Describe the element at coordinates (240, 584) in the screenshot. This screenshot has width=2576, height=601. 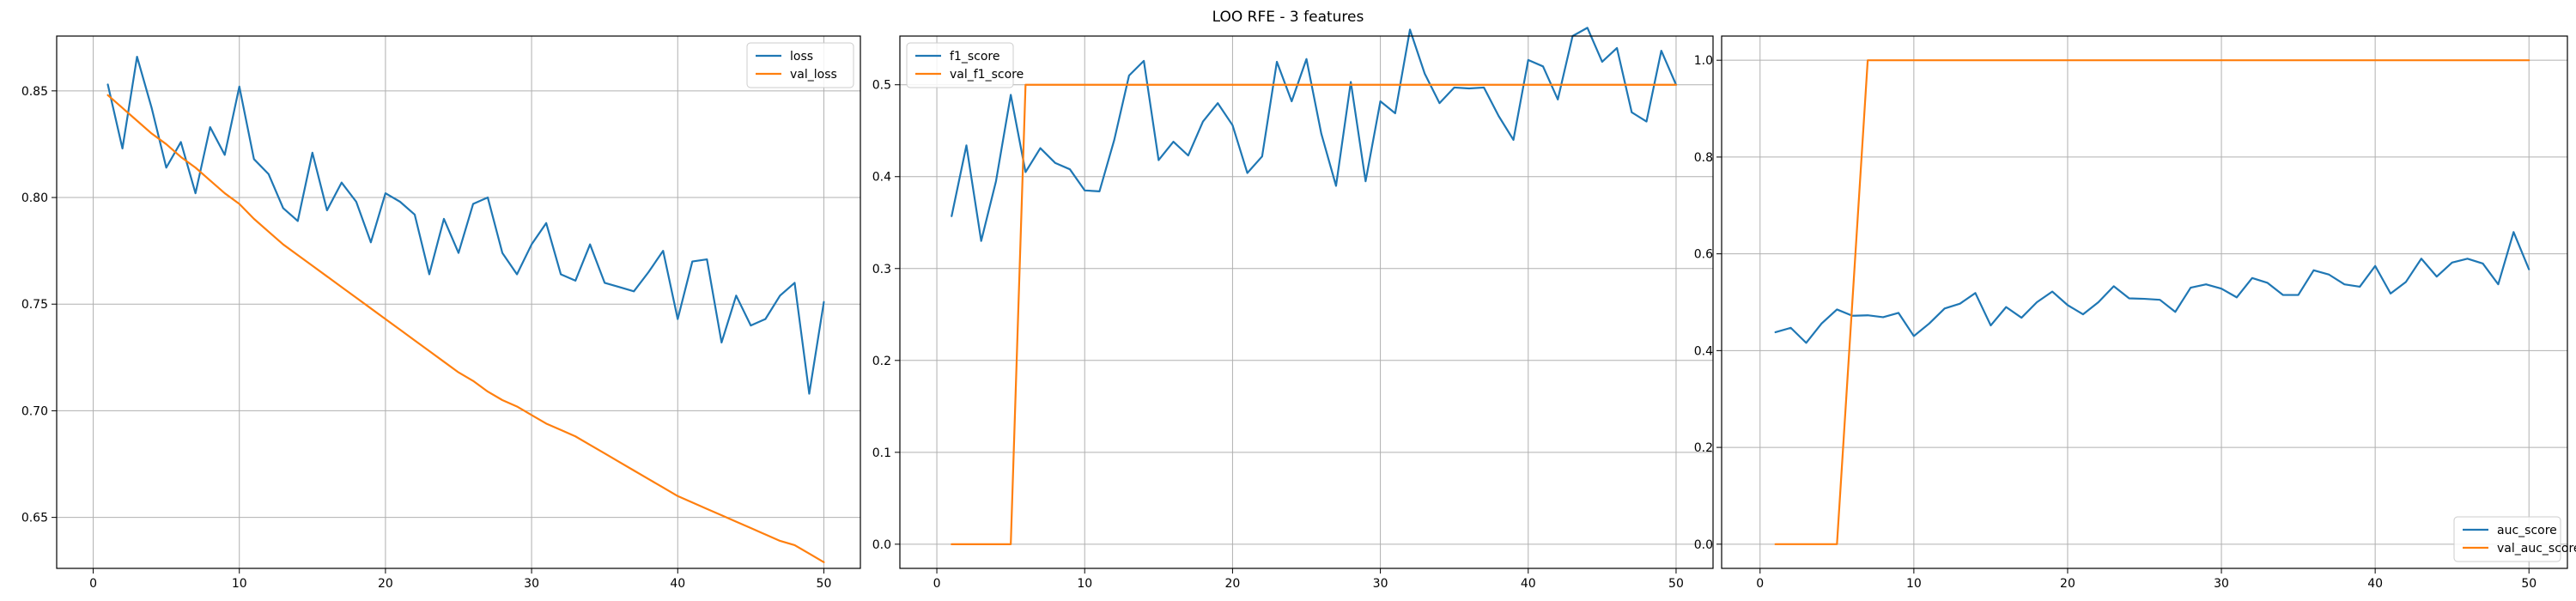
I see `x-tick-label: 10` at that location.